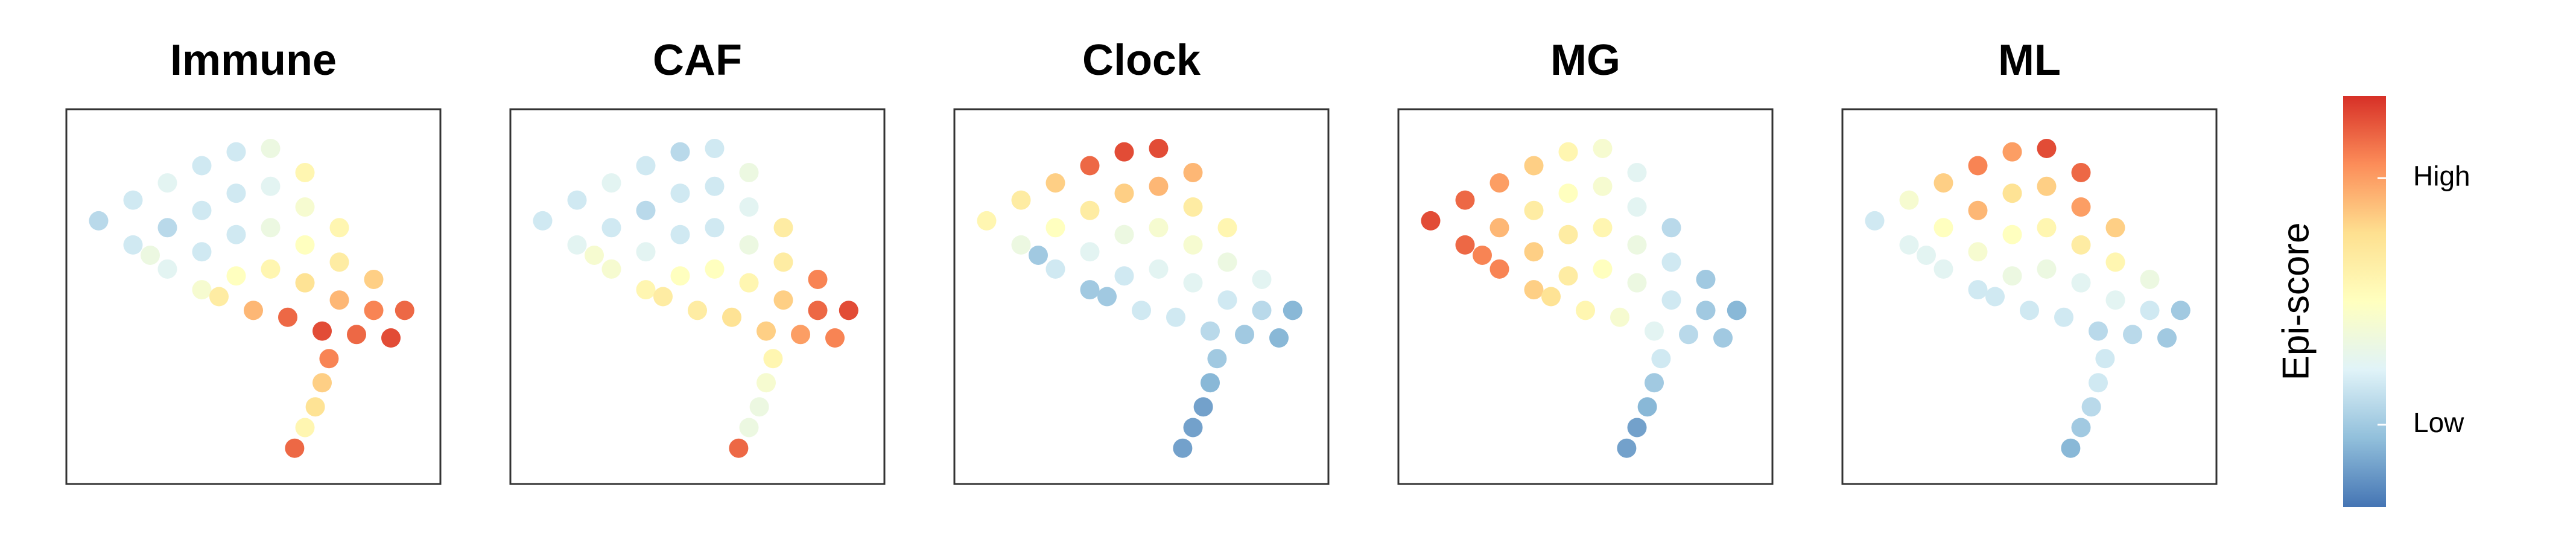 This screenshot has height=557, width=2576. Describe the element at coordinates (253, 60) in the screenshot. I see `panel-title: Immune` at that location.